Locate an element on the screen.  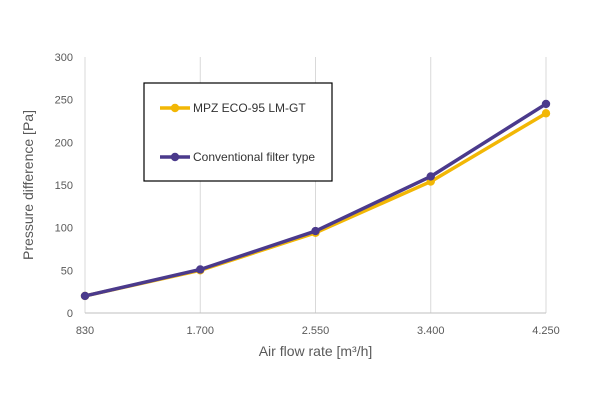
legend: MPZ ECO-95 LM-GT Conventional filter type is located at coordinates (238, 132).